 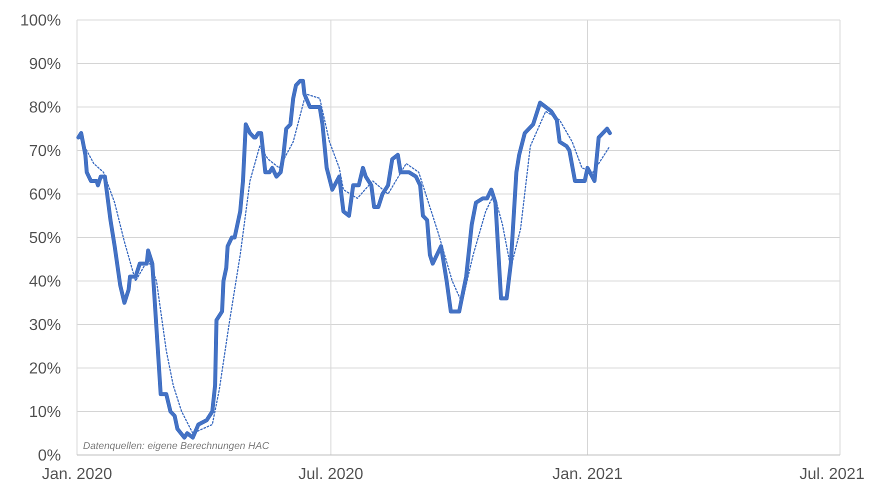 What do you see at coordinates (587, 474) in the screenshot?
I see `x-tick-label: Jan. 2021` at bounding box center [587, 474].